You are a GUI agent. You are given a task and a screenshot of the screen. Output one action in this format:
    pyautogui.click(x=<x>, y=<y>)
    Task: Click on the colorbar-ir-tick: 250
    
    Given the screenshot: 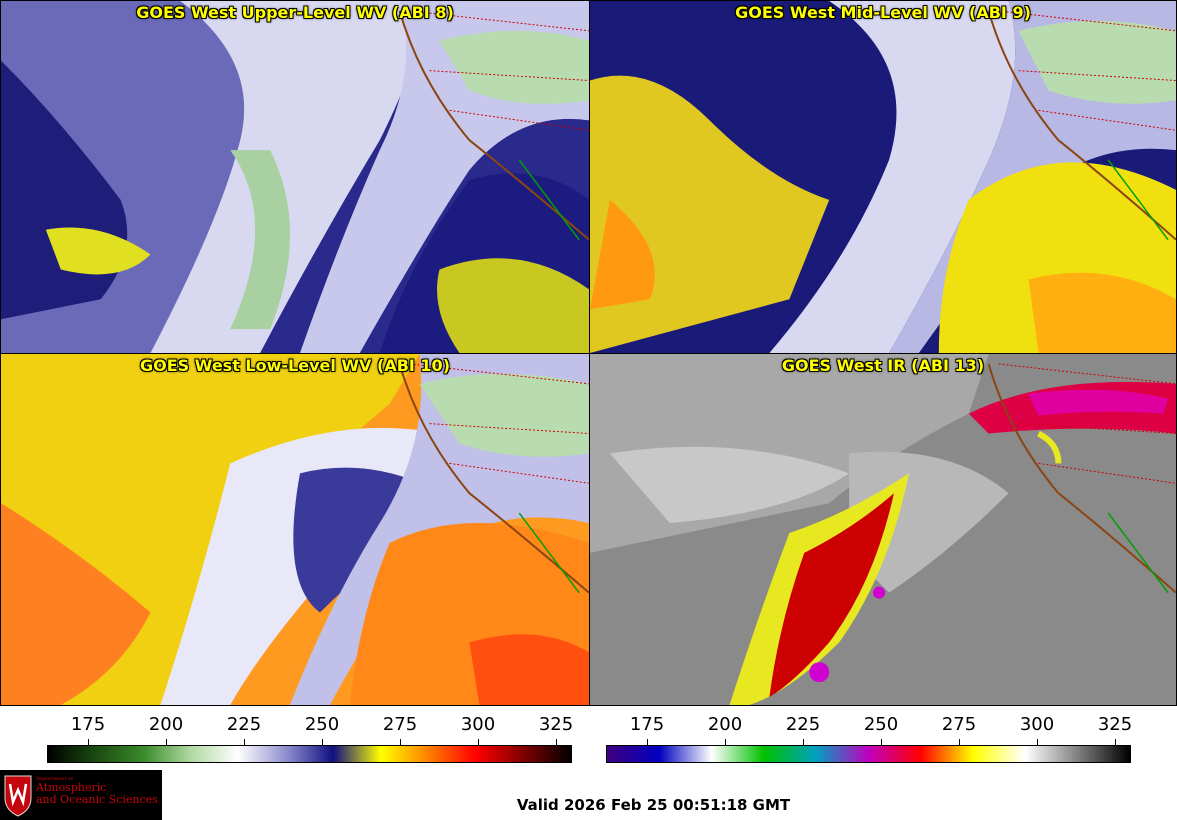 What is the action you would take?
    pyautogui.click(x=881, y=724)
    